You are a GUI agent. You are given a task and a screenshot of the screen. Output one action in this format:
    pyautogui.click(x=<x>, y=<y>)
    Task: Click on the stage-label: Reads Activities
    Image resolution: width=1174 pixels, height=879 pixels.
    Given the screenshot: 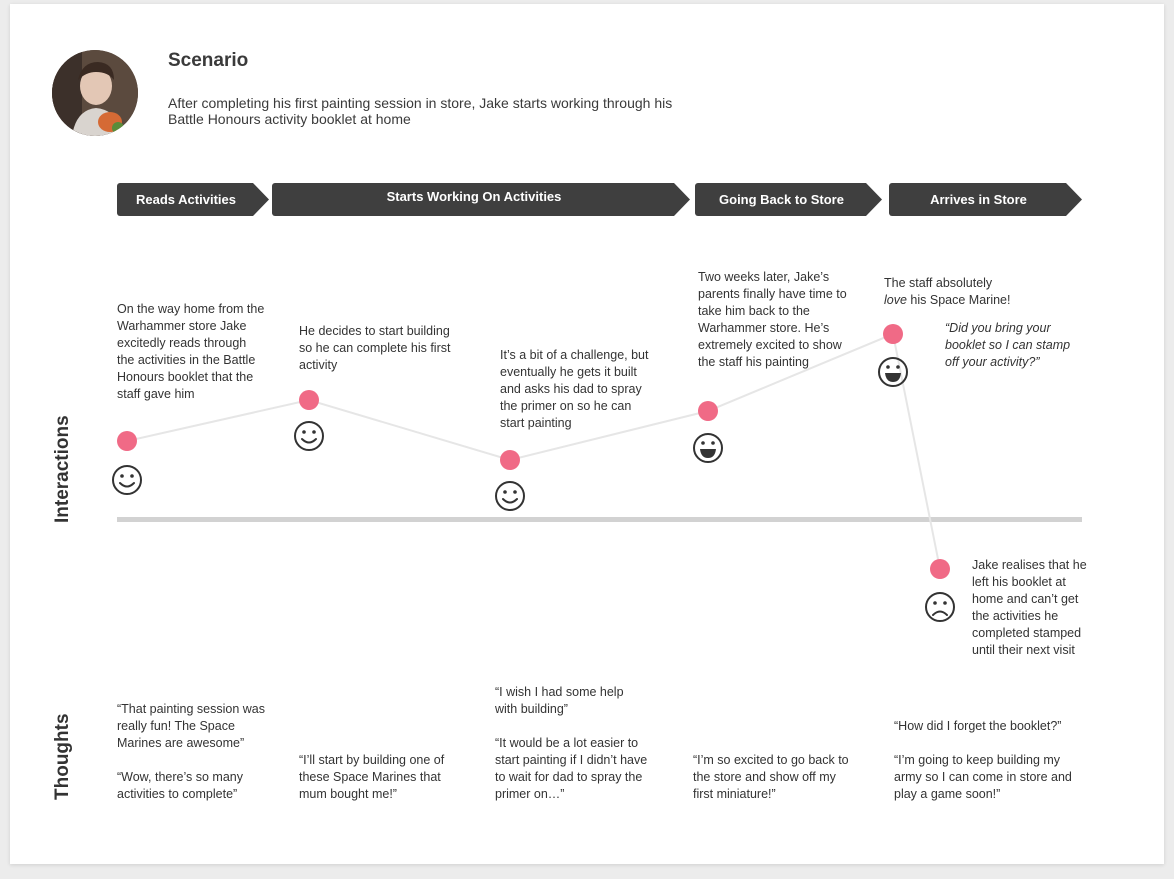 What is the action you would take?
    pyautogui.click(x=186, y=199)
    